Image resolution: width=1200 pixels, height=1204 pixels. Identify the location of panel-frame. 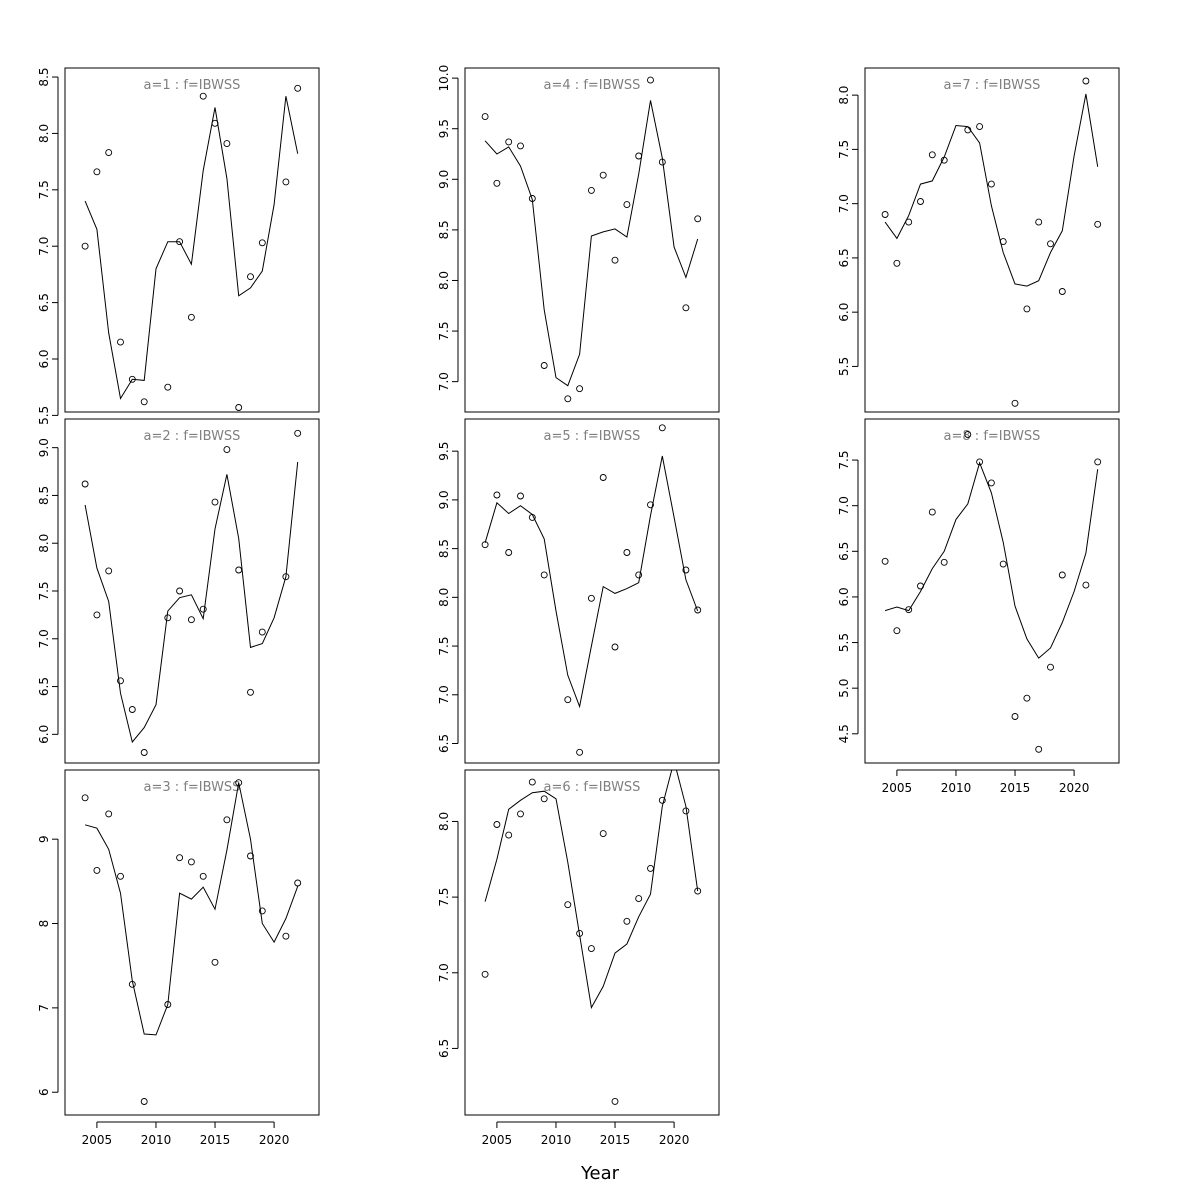
(592, 942).